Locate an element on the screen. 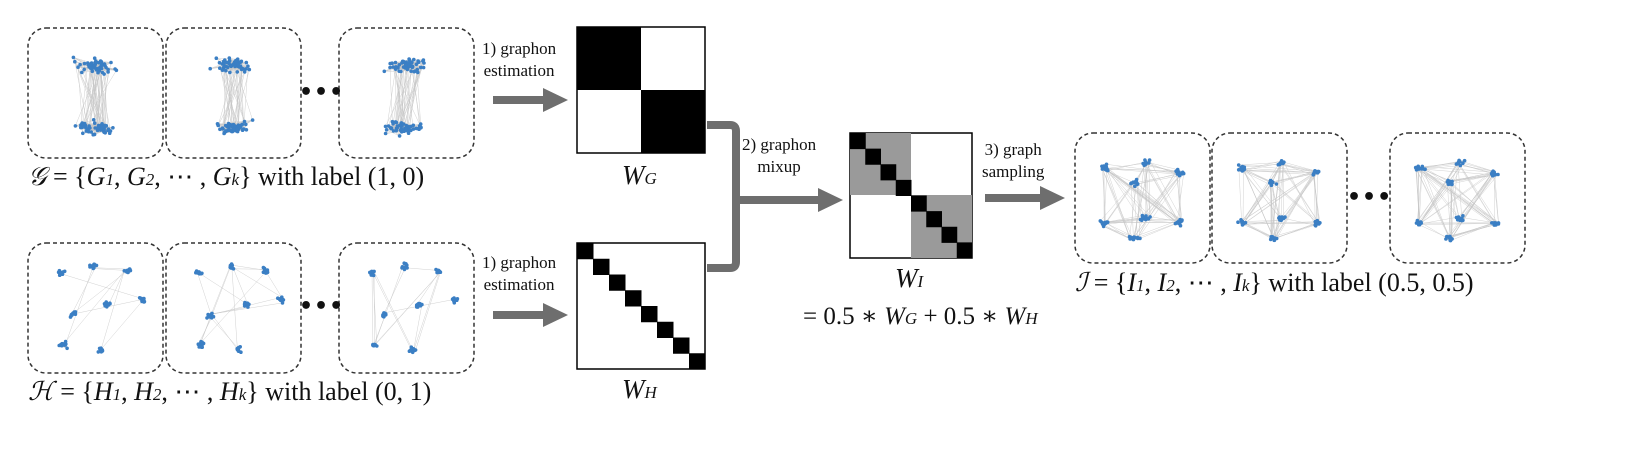  formula-plus: + 0.5 ∗ is located at coordinates (960, 316).